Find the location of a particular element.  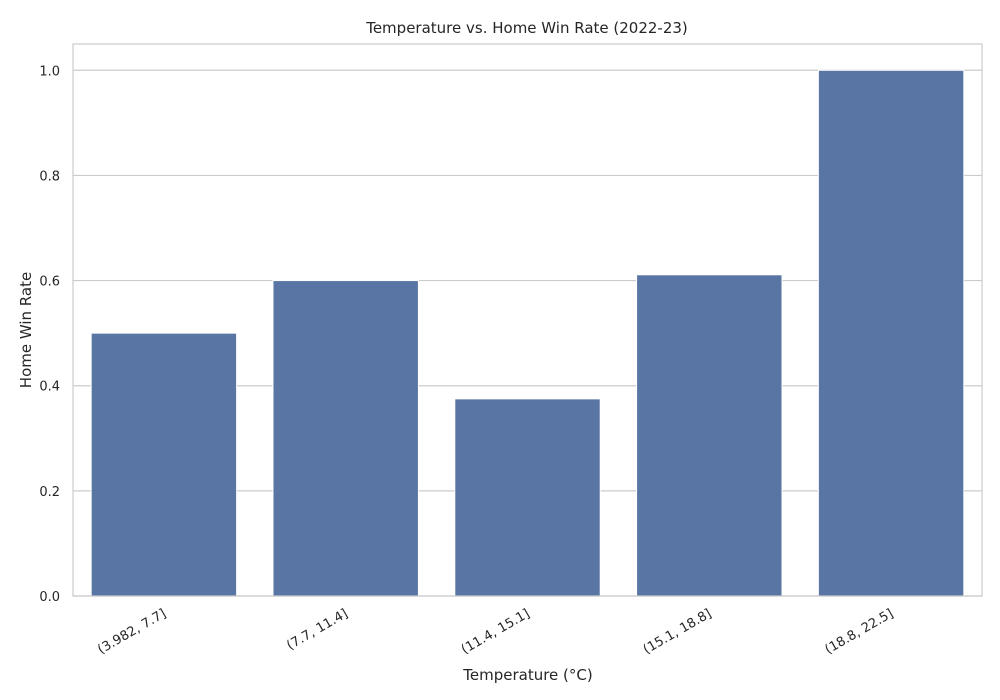

y-tick-label: 0.2 is located at coordinates (49, 492).